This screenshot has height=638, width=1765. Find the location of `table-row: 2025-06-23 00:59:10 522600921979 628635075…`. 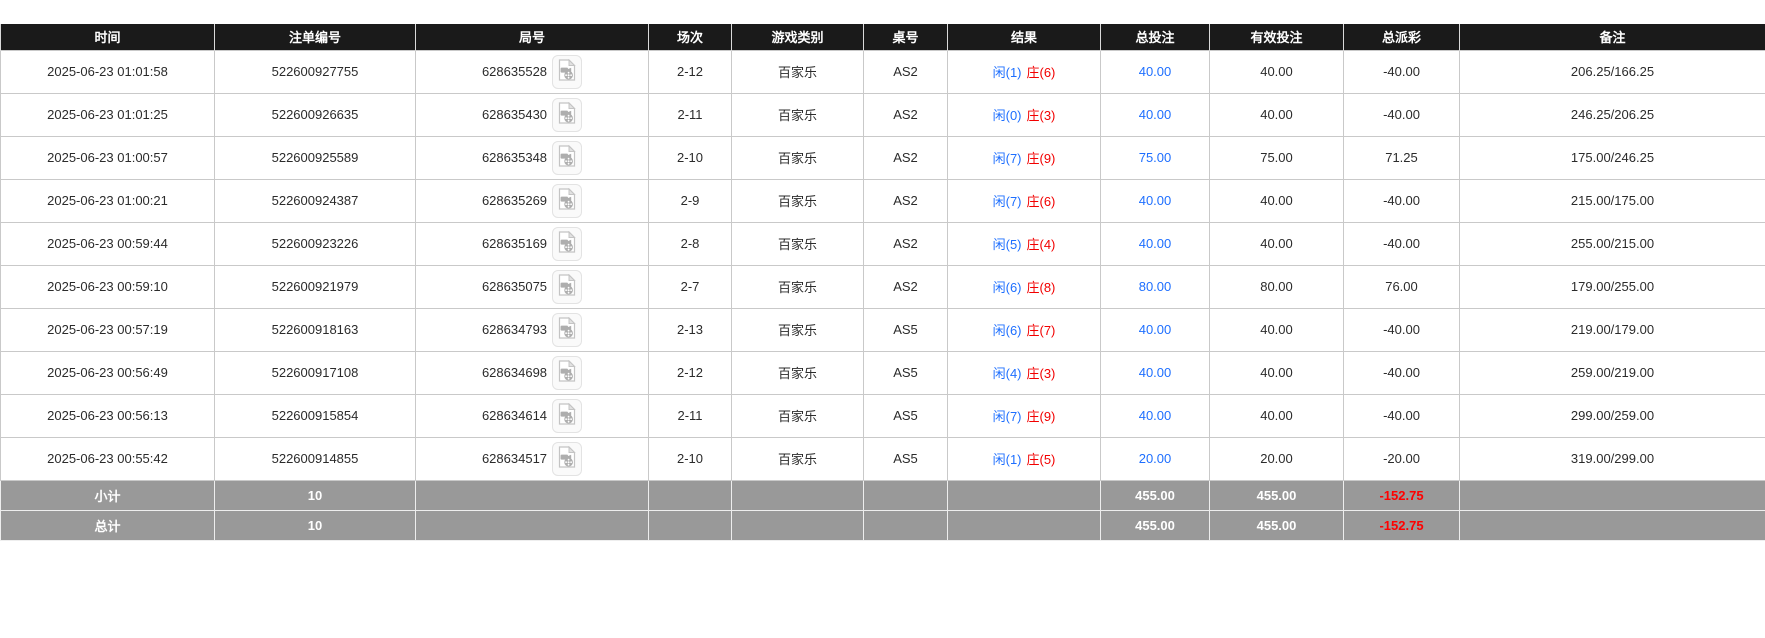

table-row: 2025-06-23 00:59:10 522600921979 628635075… is located at coordinates (882, 286).